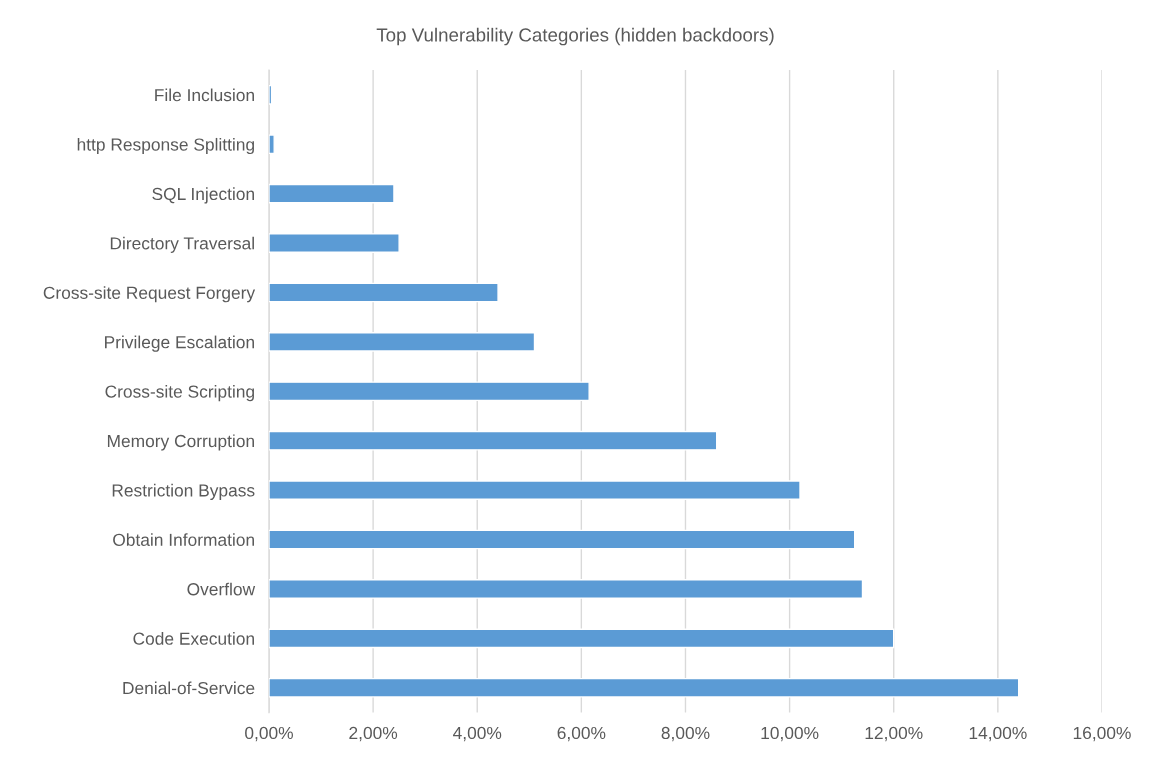  Describe the element at coordinates (373, 734) in the screenshot. I see `x-tick-label: 2,00%` at that location.